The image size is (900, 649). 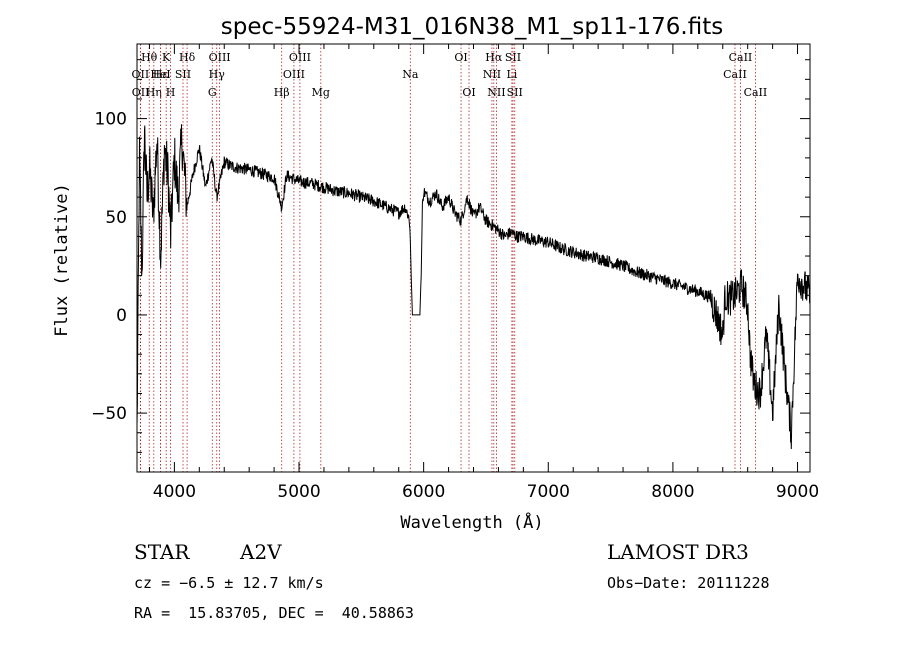 I want to click on x-axis-label: Wavelength (Å), so click(x=471, y=522).